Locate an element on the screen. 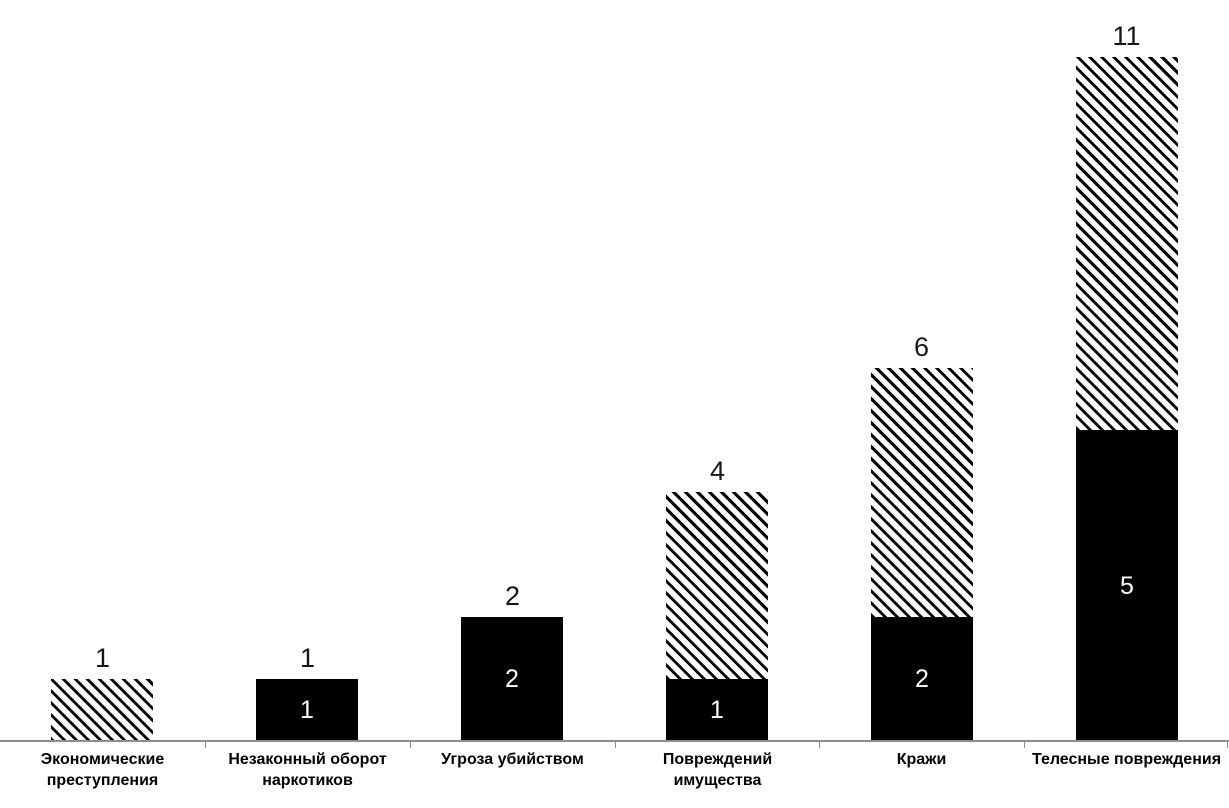 This screenshot has height=808, width=1229. category-label: Незаконный оборот наркотиков is located at coordinates (307, 770).